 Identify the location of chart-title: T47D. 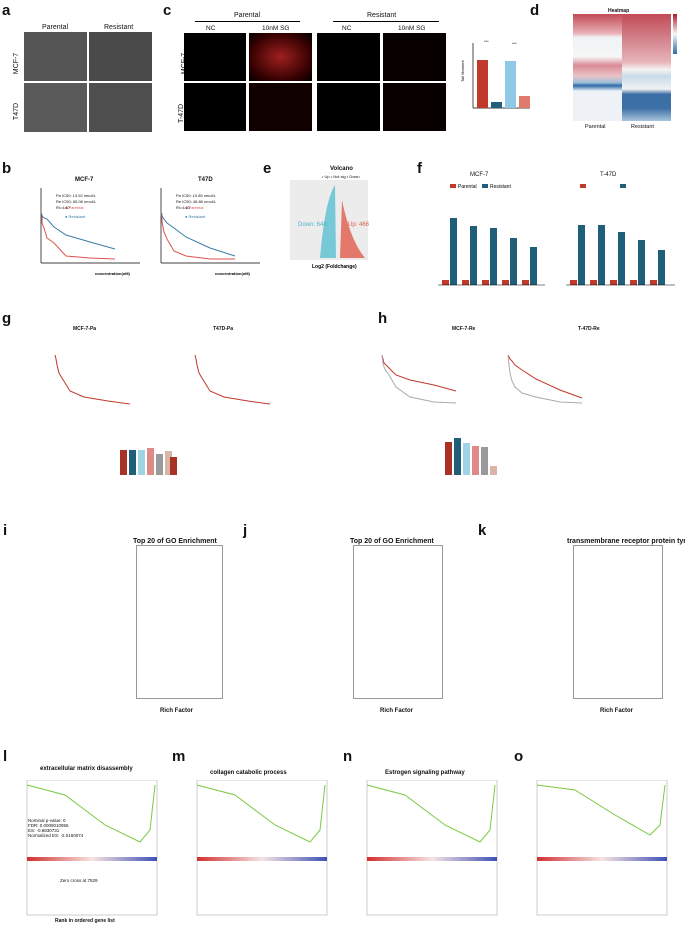
(205, 180).